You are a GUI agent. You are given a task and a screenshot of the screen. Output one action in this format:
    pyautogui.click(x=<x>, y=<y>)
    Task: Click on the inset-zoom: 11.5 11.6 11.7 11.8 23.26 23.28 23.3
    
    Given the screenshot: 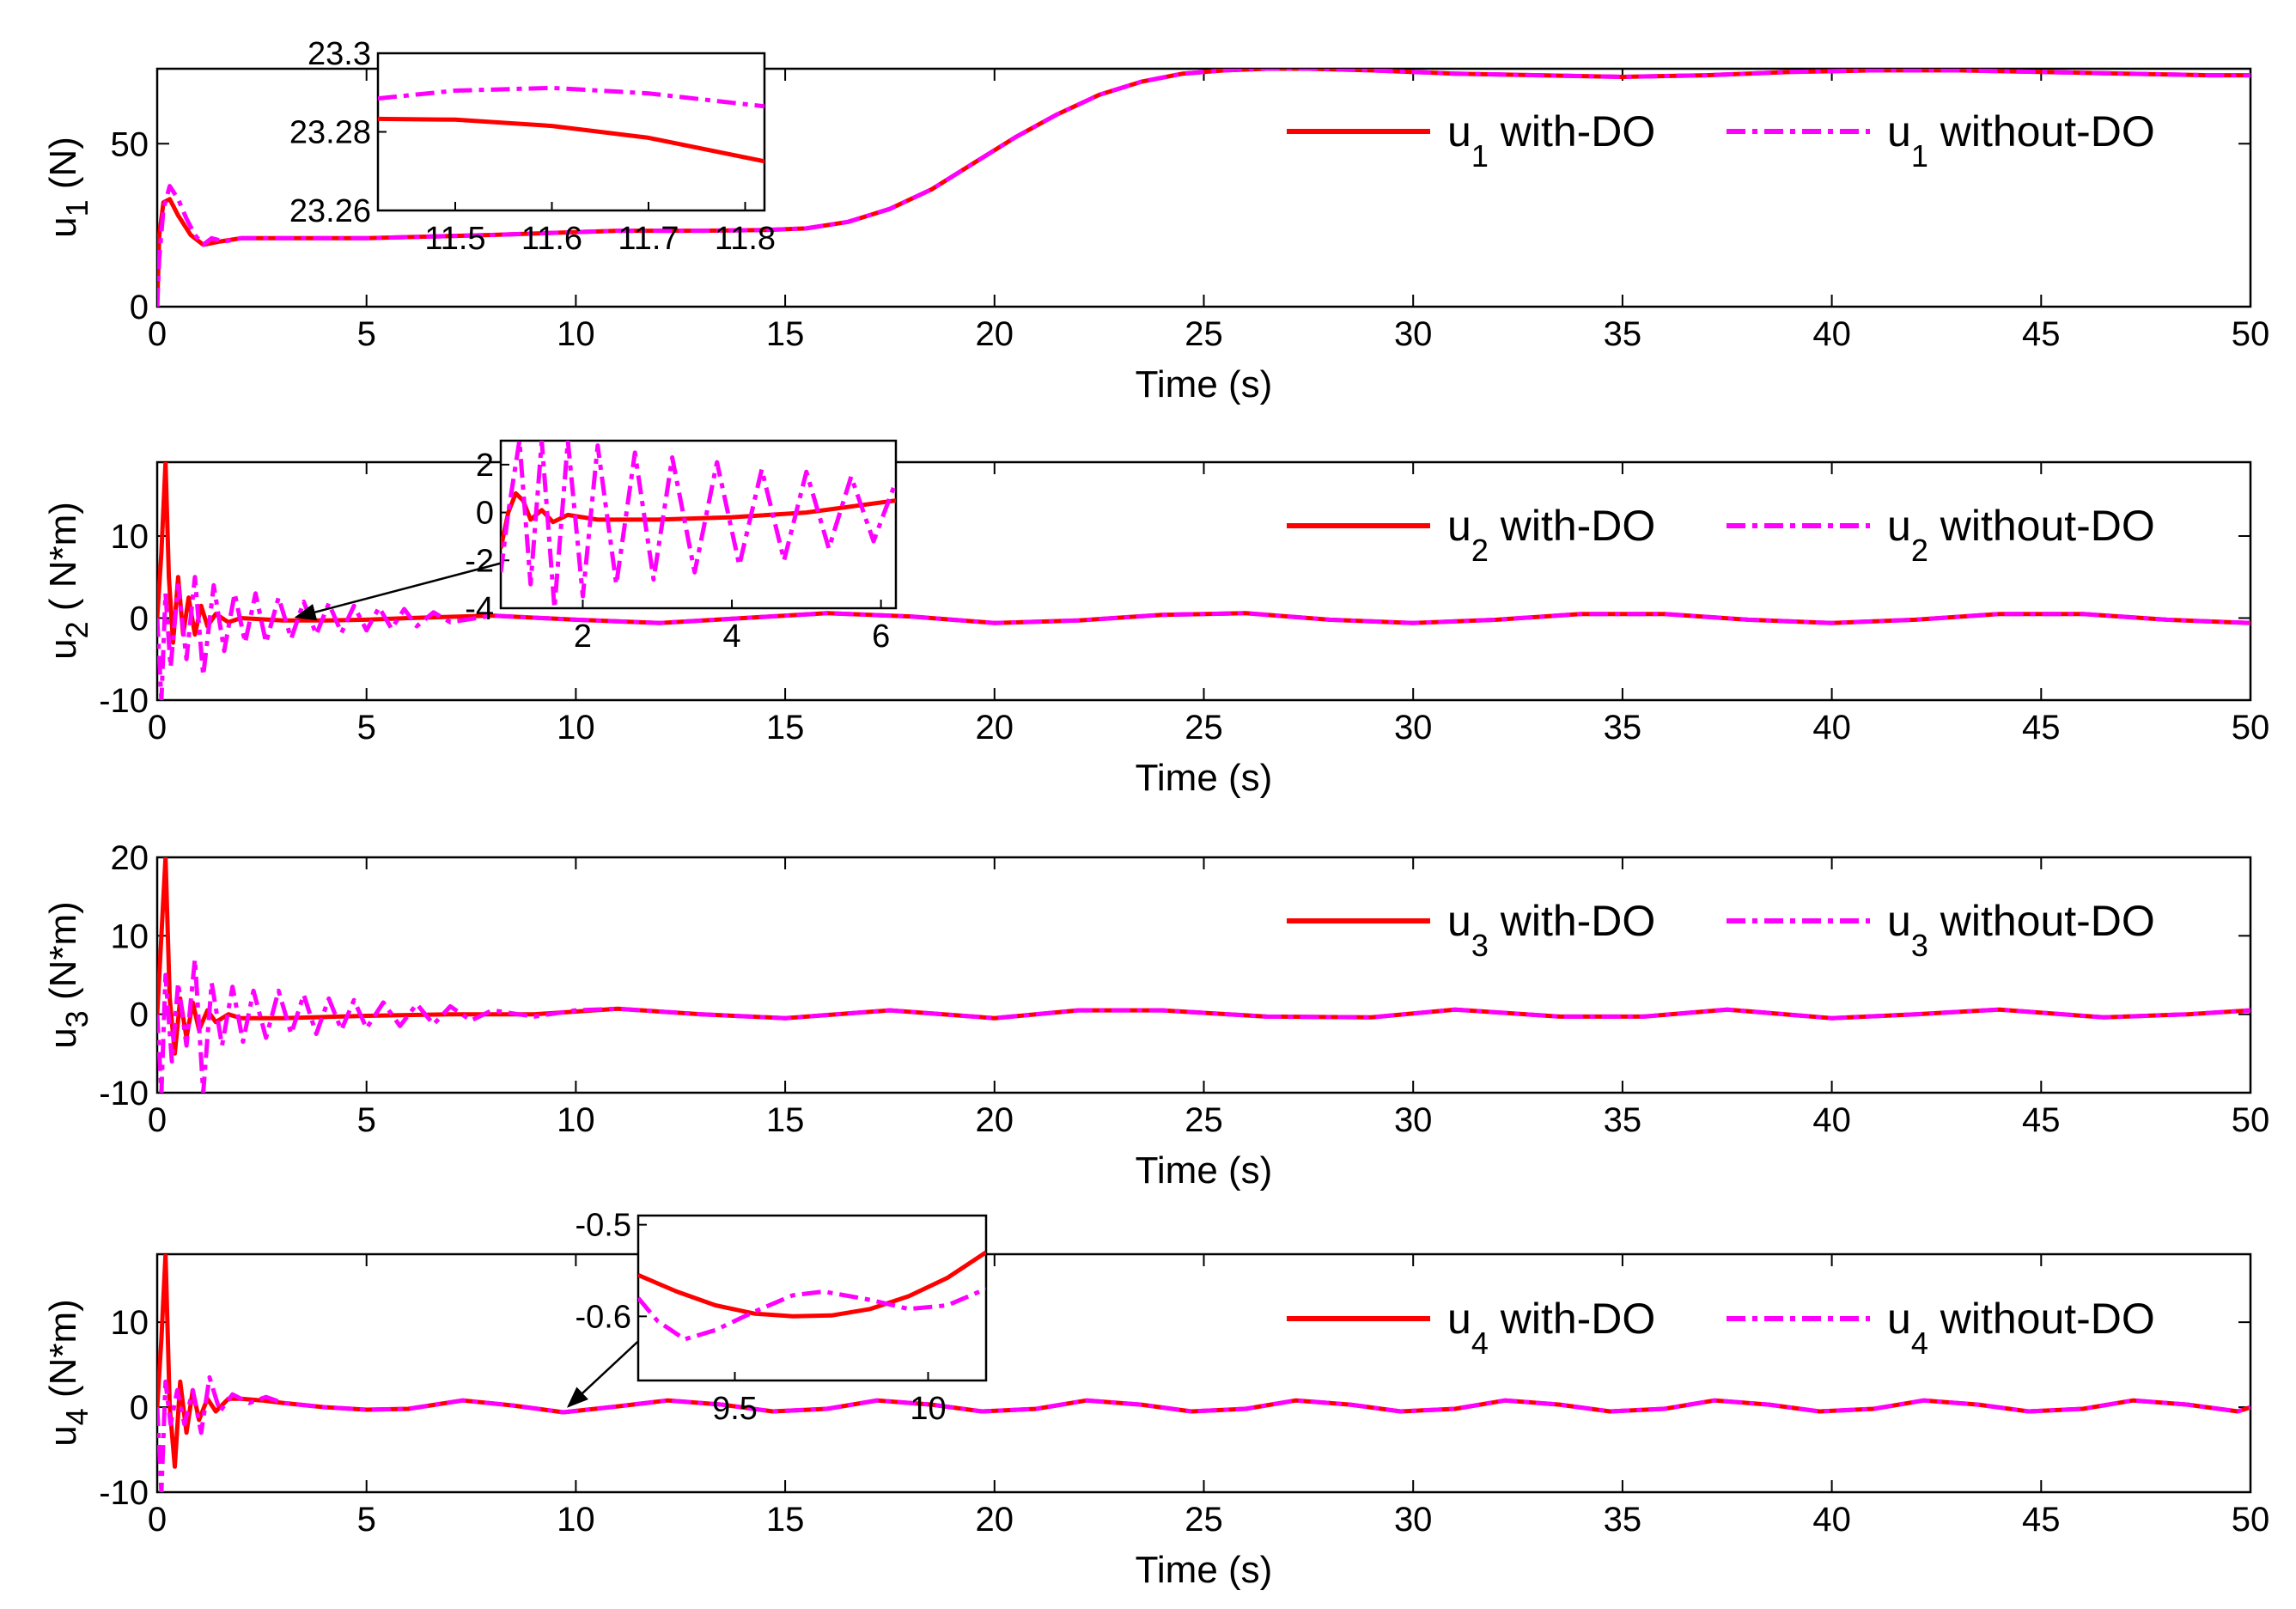 What is the action you would take?
    pyautogui.click(x=532, y=146)
    